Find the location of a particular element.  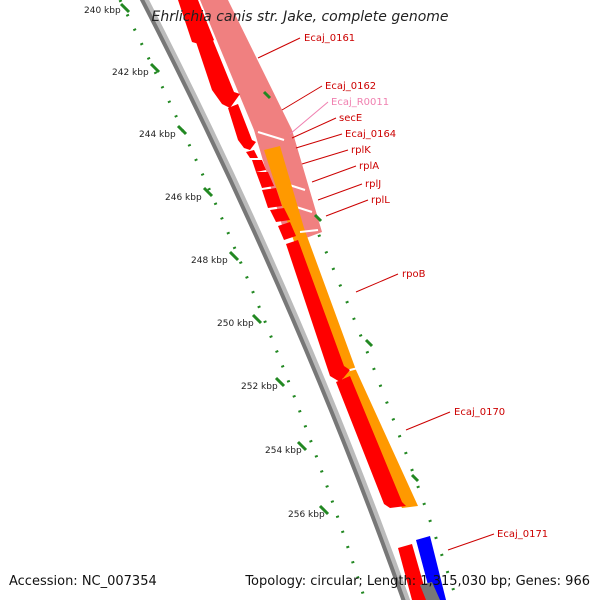

gene-label: Ecaj_0170 is located at coordinates (479, 412).